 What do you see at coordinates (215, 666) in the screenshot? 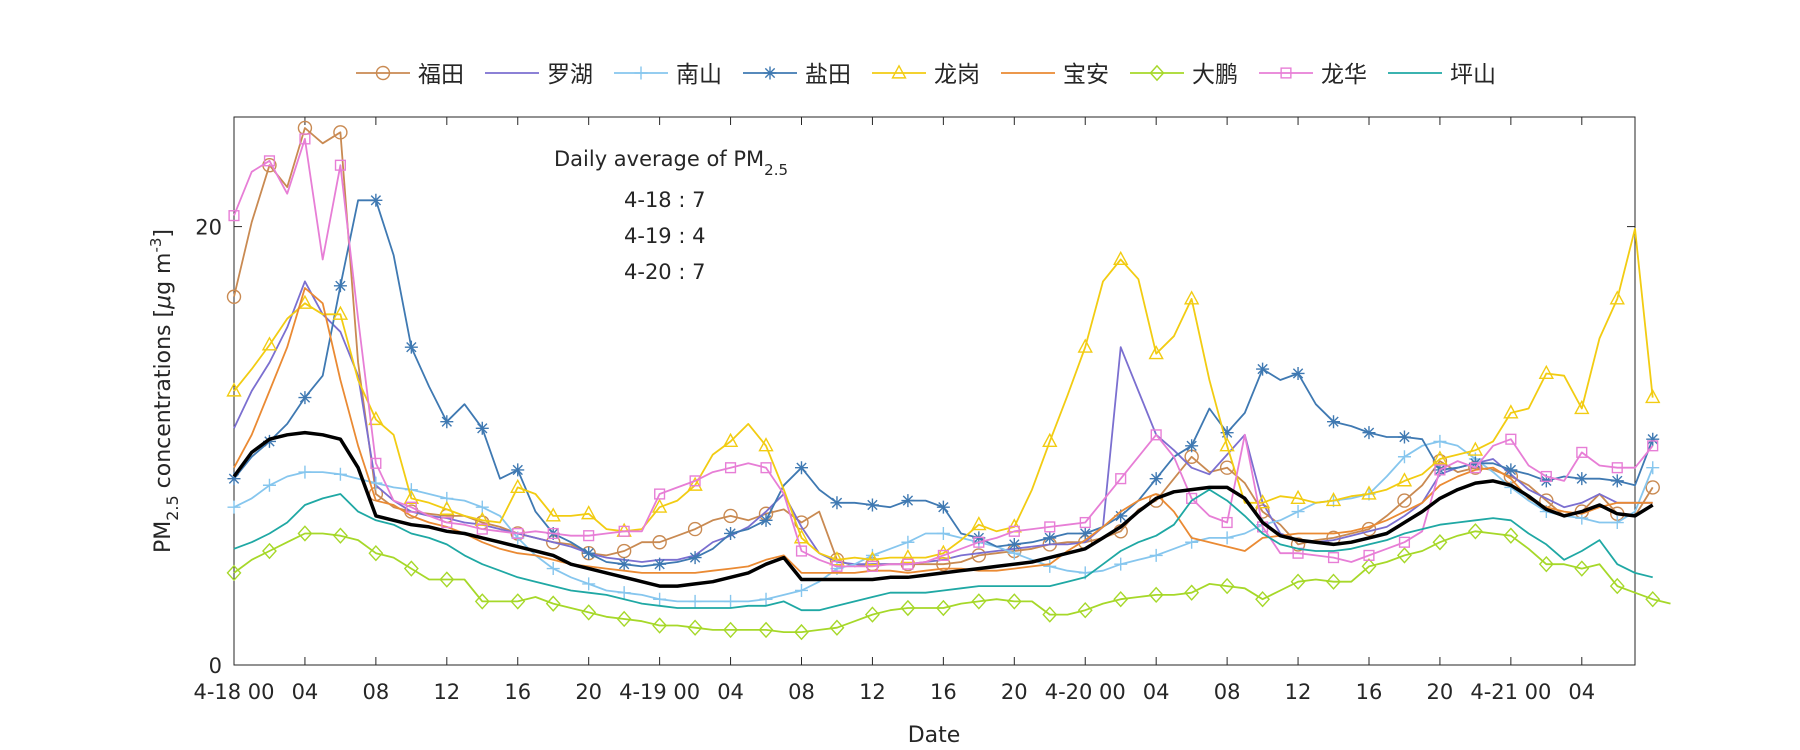
I see `y-tick-label: 0` at bounding box center [215, 666].